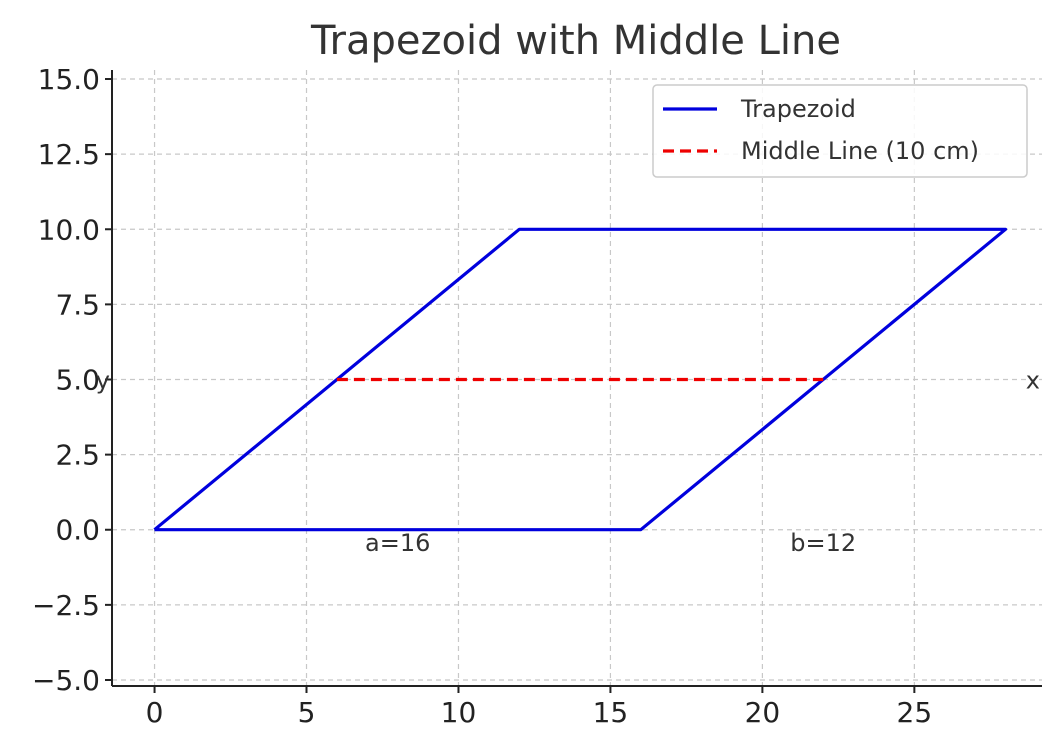 This screenshot has height=749, width=1061. What do you see at coordinates (155, 712) in the screenshot?
I see `x-tick-label: 0` at bounding box center [155, 712].